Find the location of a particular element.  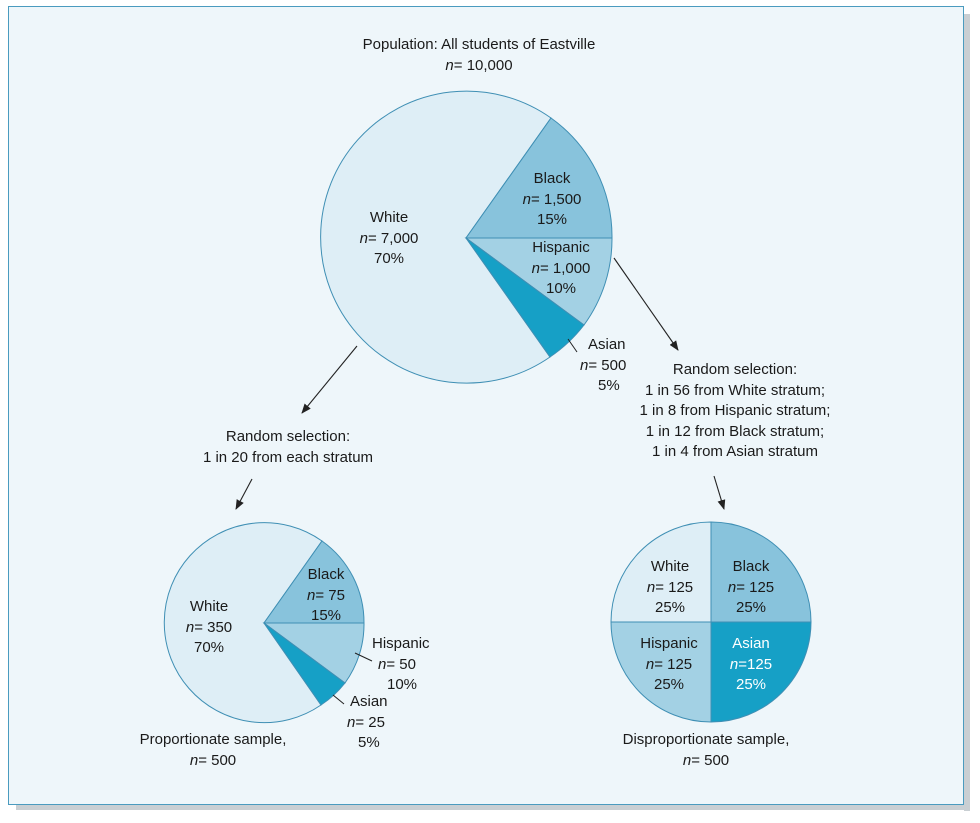

proportionate-black-n: n is located at coordinates (311, 595).